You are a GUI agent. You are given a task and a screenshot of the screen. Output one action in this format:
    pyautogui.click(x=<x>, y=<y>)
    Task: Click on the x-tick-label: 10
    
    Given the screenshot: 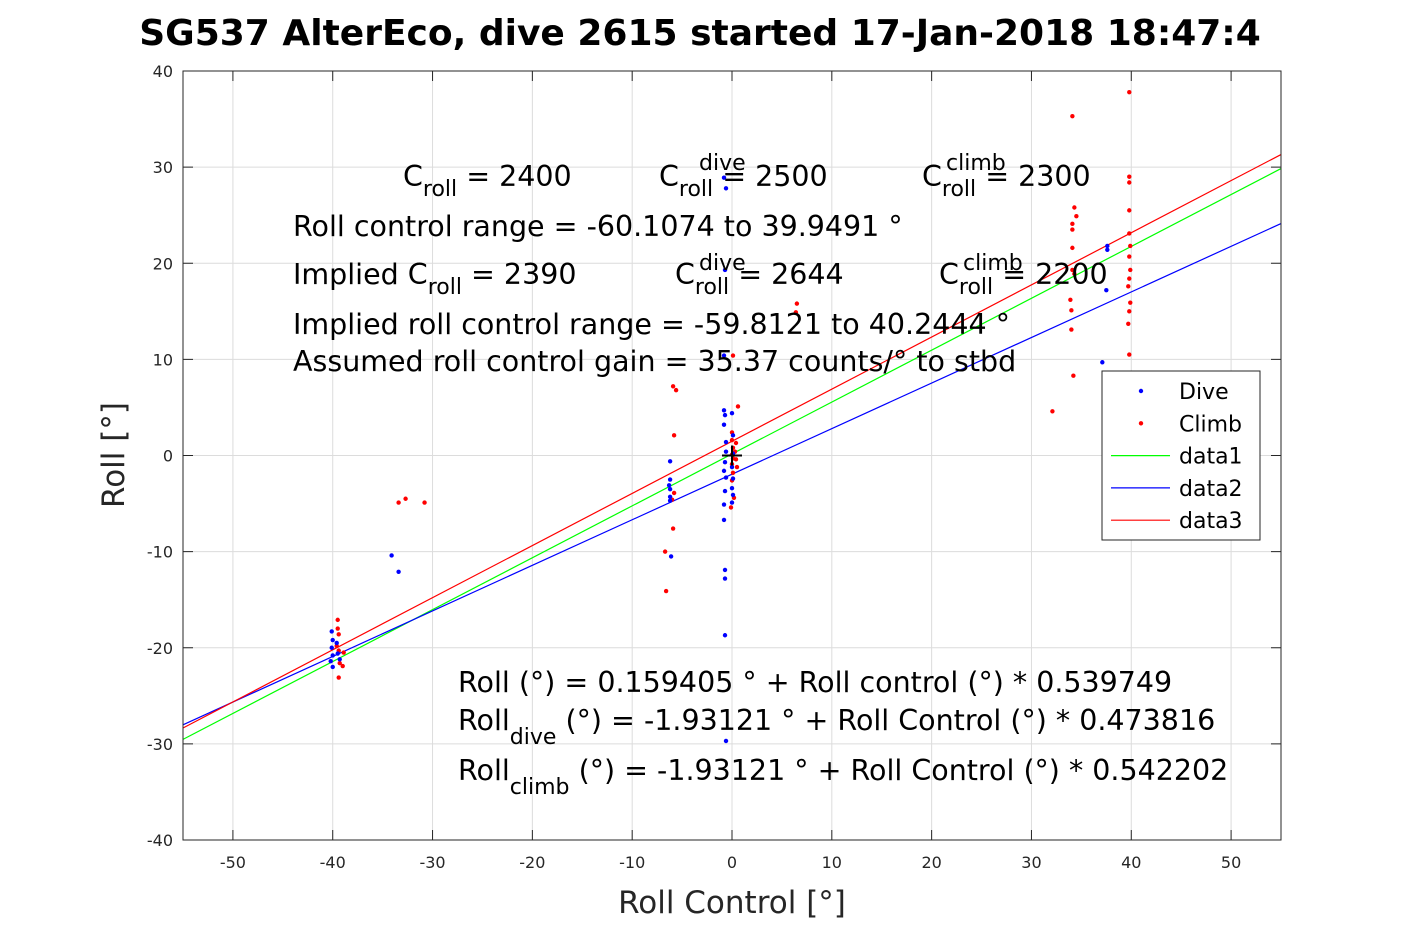 What is the action you would take?
    pyautogui.click(x=832, y=862)
    